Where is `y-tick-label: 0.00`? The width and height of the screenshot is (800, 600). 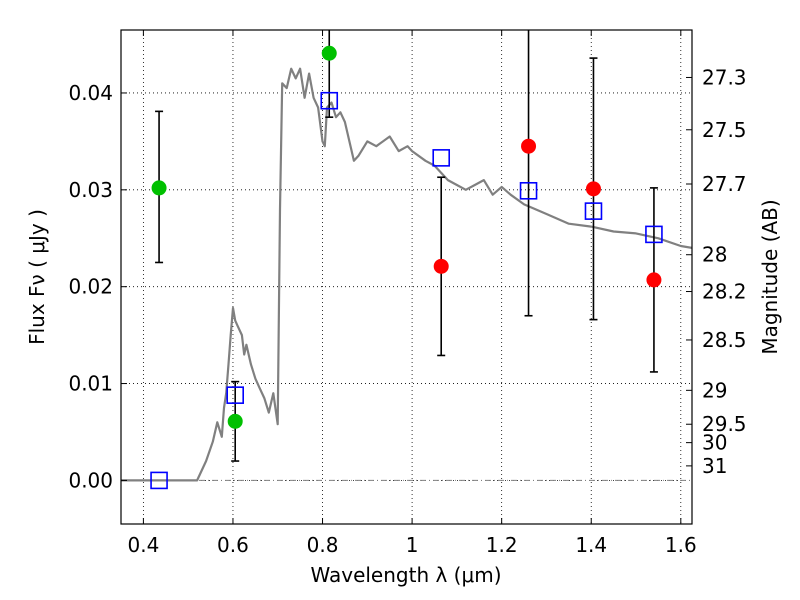
y-tick-label: 0.00 is located at coordinates (90, 480).